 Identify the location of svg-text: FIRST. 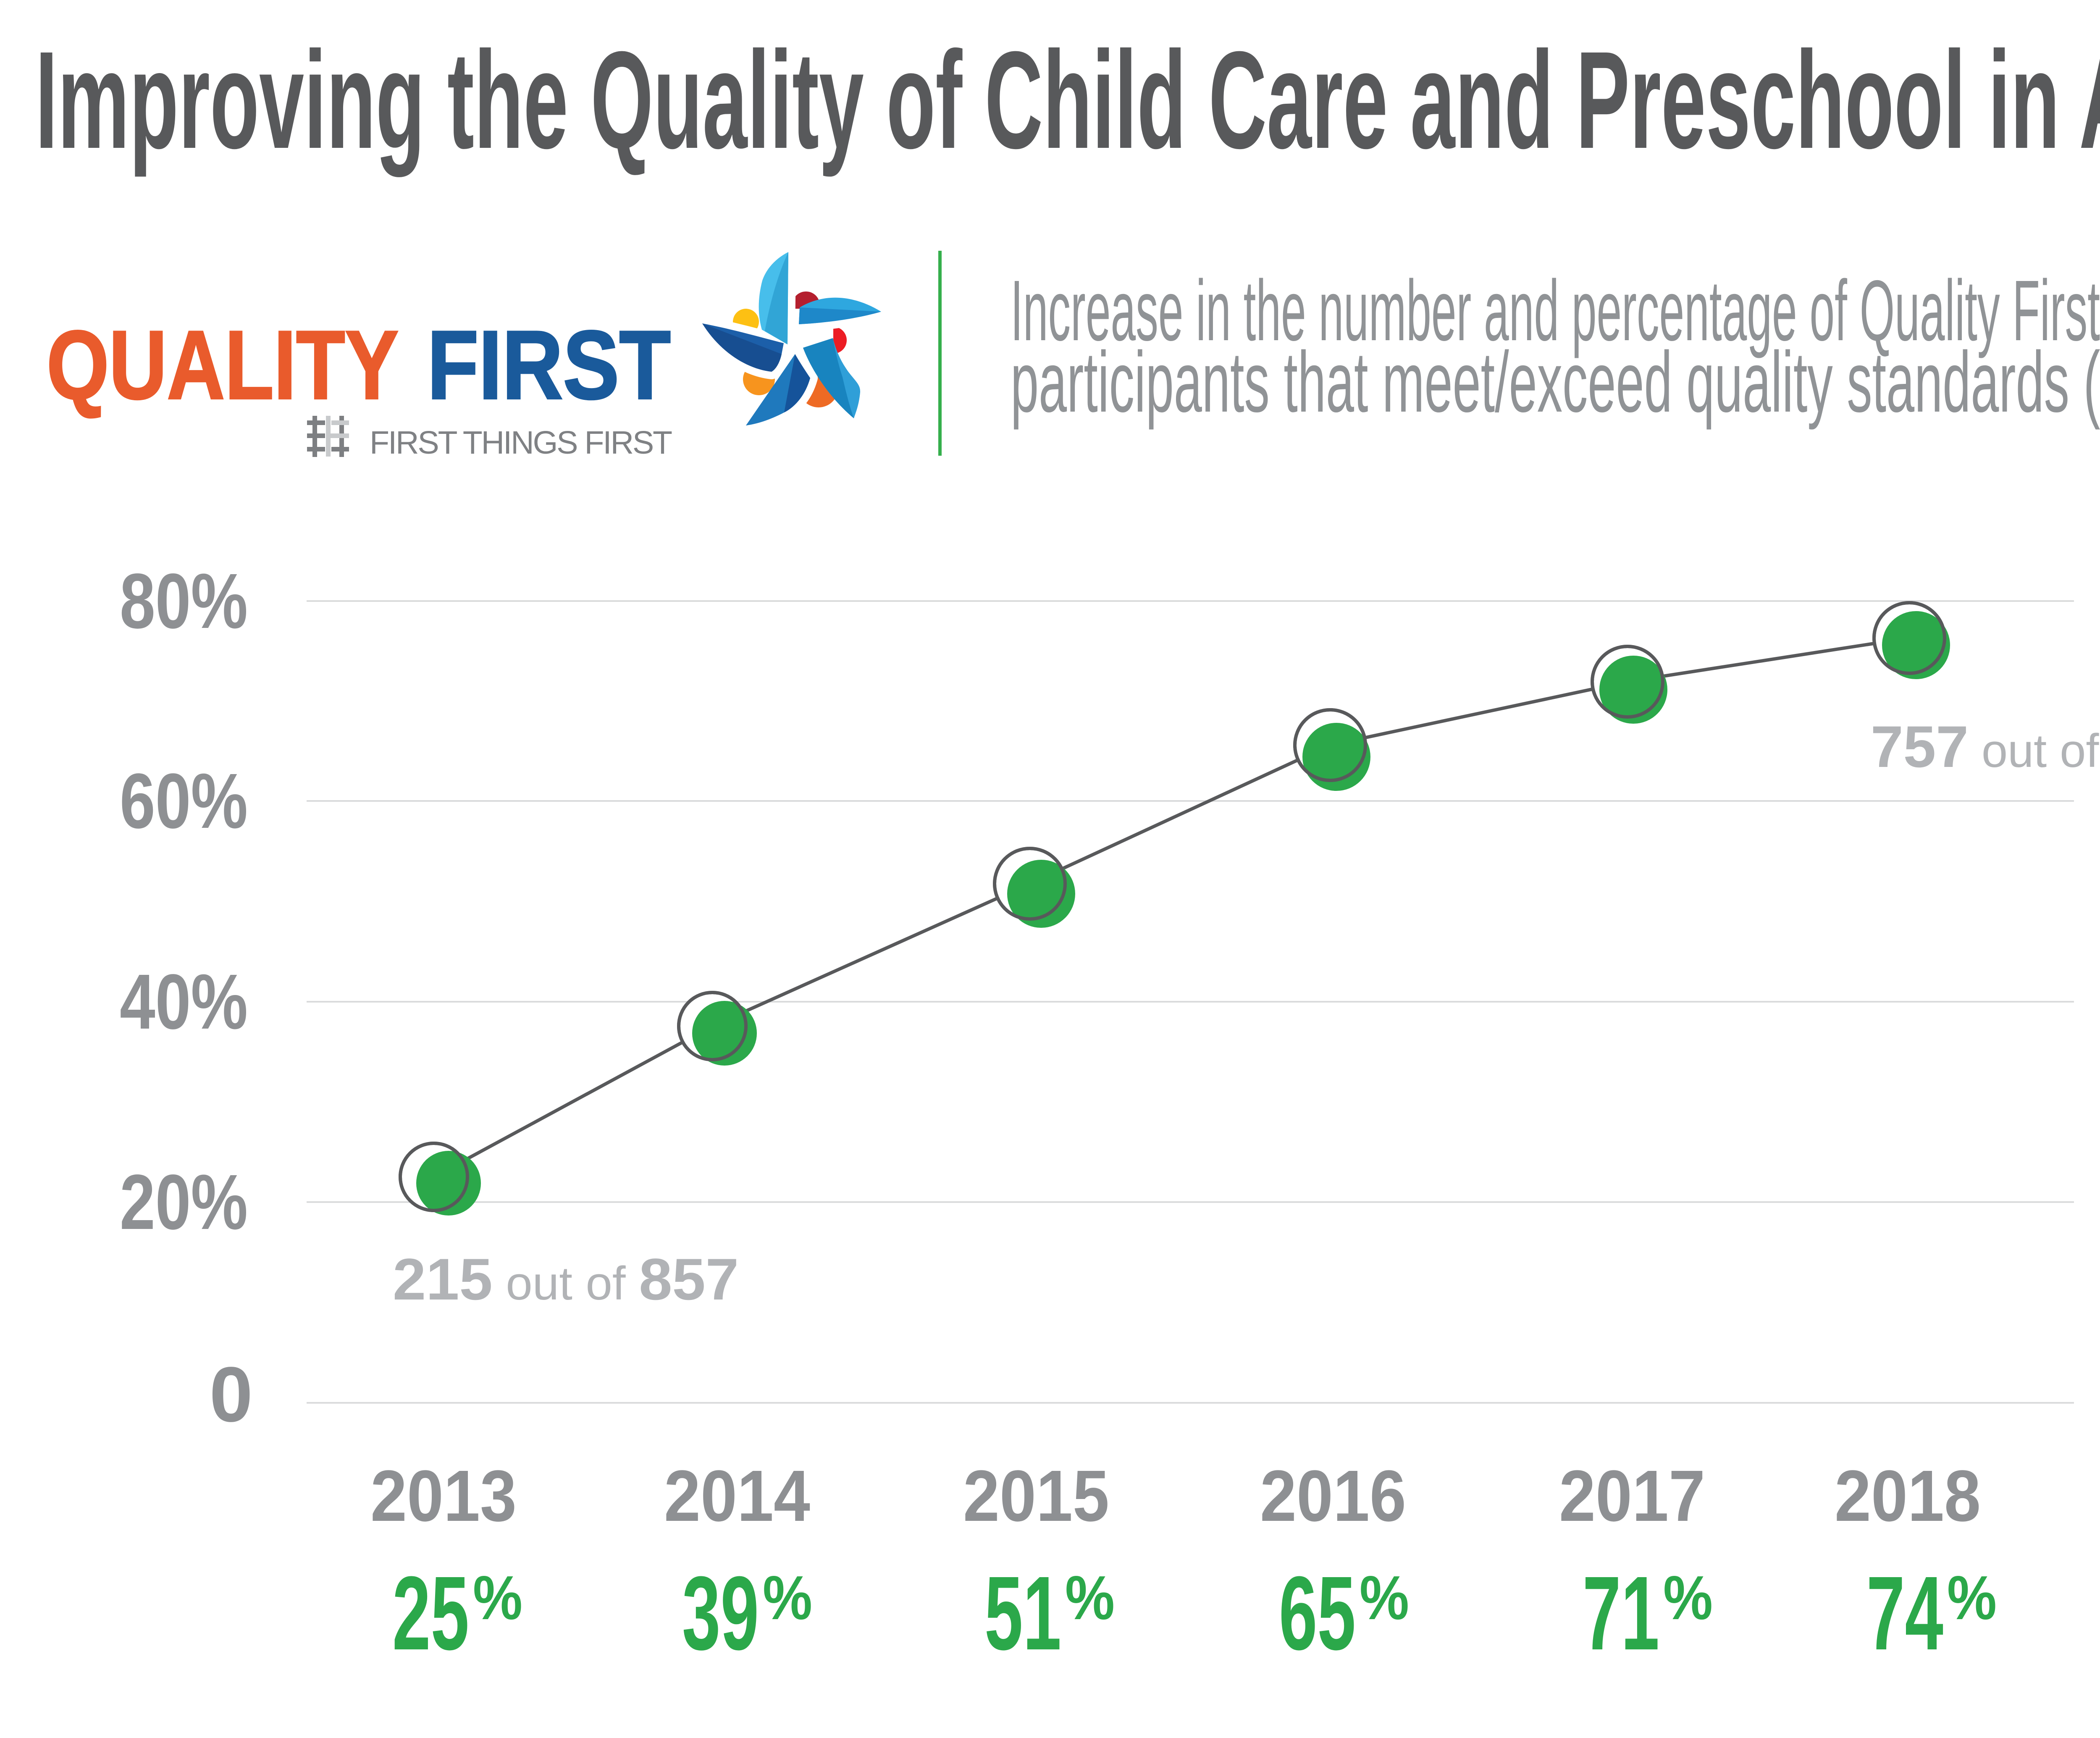
(549, 365).